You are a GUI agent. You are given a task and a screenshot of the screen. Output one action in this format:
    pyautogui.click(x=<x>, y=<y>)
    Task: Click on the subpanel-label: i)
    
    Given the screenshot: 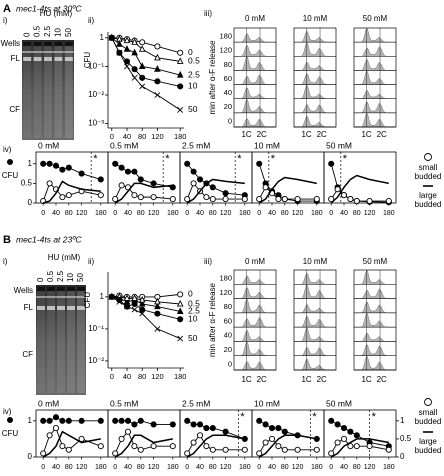 What is the action you would take?
    pyautogui.click(x=5, y=20)
    